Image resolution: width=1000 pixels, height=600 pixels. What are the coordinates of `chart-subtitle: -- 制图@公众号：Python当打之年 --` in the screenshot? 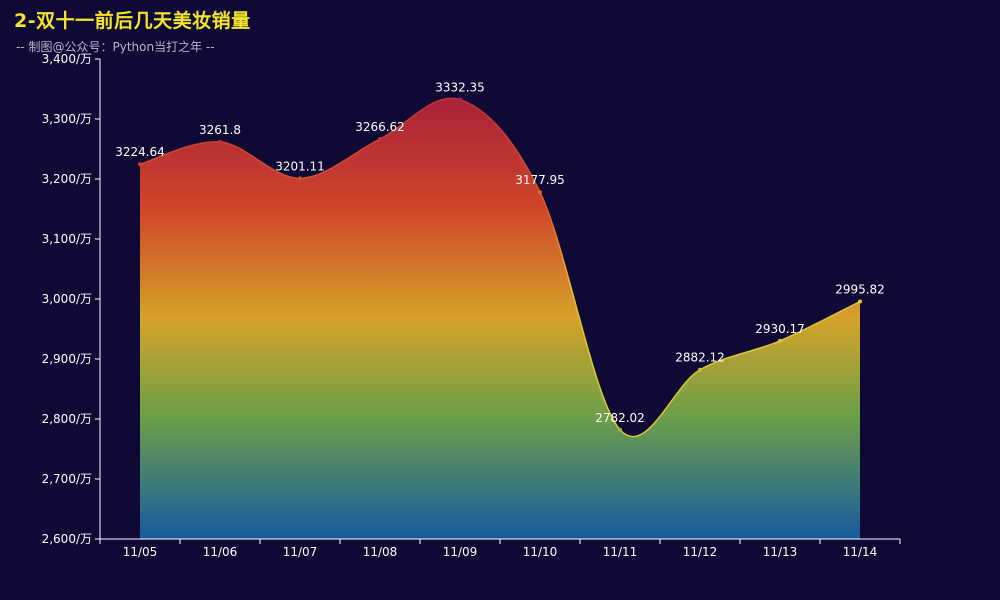 It's located at (115, 47).